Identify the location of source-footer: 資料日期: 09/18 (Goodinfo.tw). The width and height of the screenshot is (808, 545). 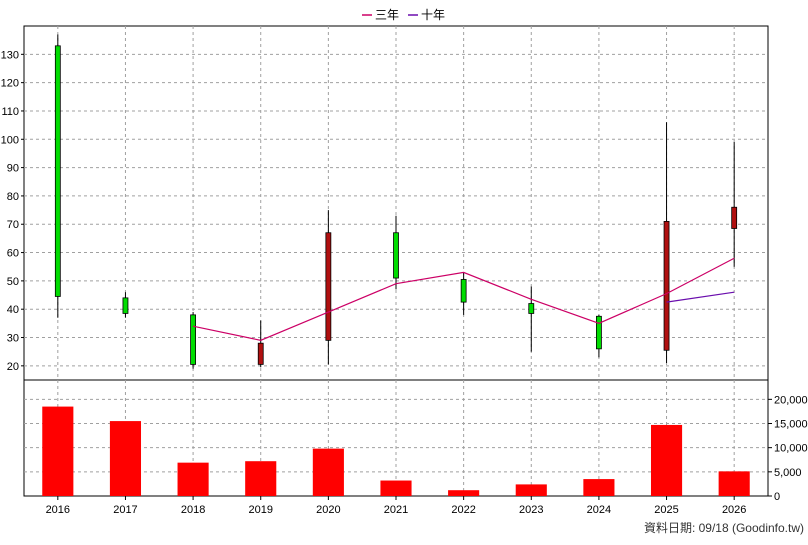
(724, 528).